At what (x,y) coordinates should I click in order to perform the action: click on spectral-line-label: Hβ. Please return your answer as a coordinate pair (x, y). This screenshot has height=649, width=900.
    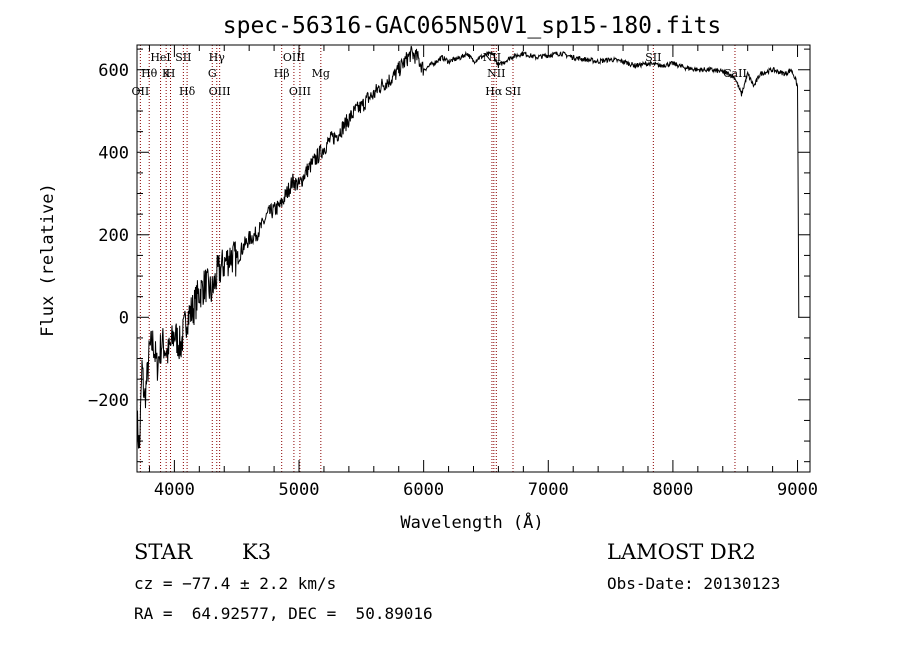
    Looking at the image, I should click on (282, 73).